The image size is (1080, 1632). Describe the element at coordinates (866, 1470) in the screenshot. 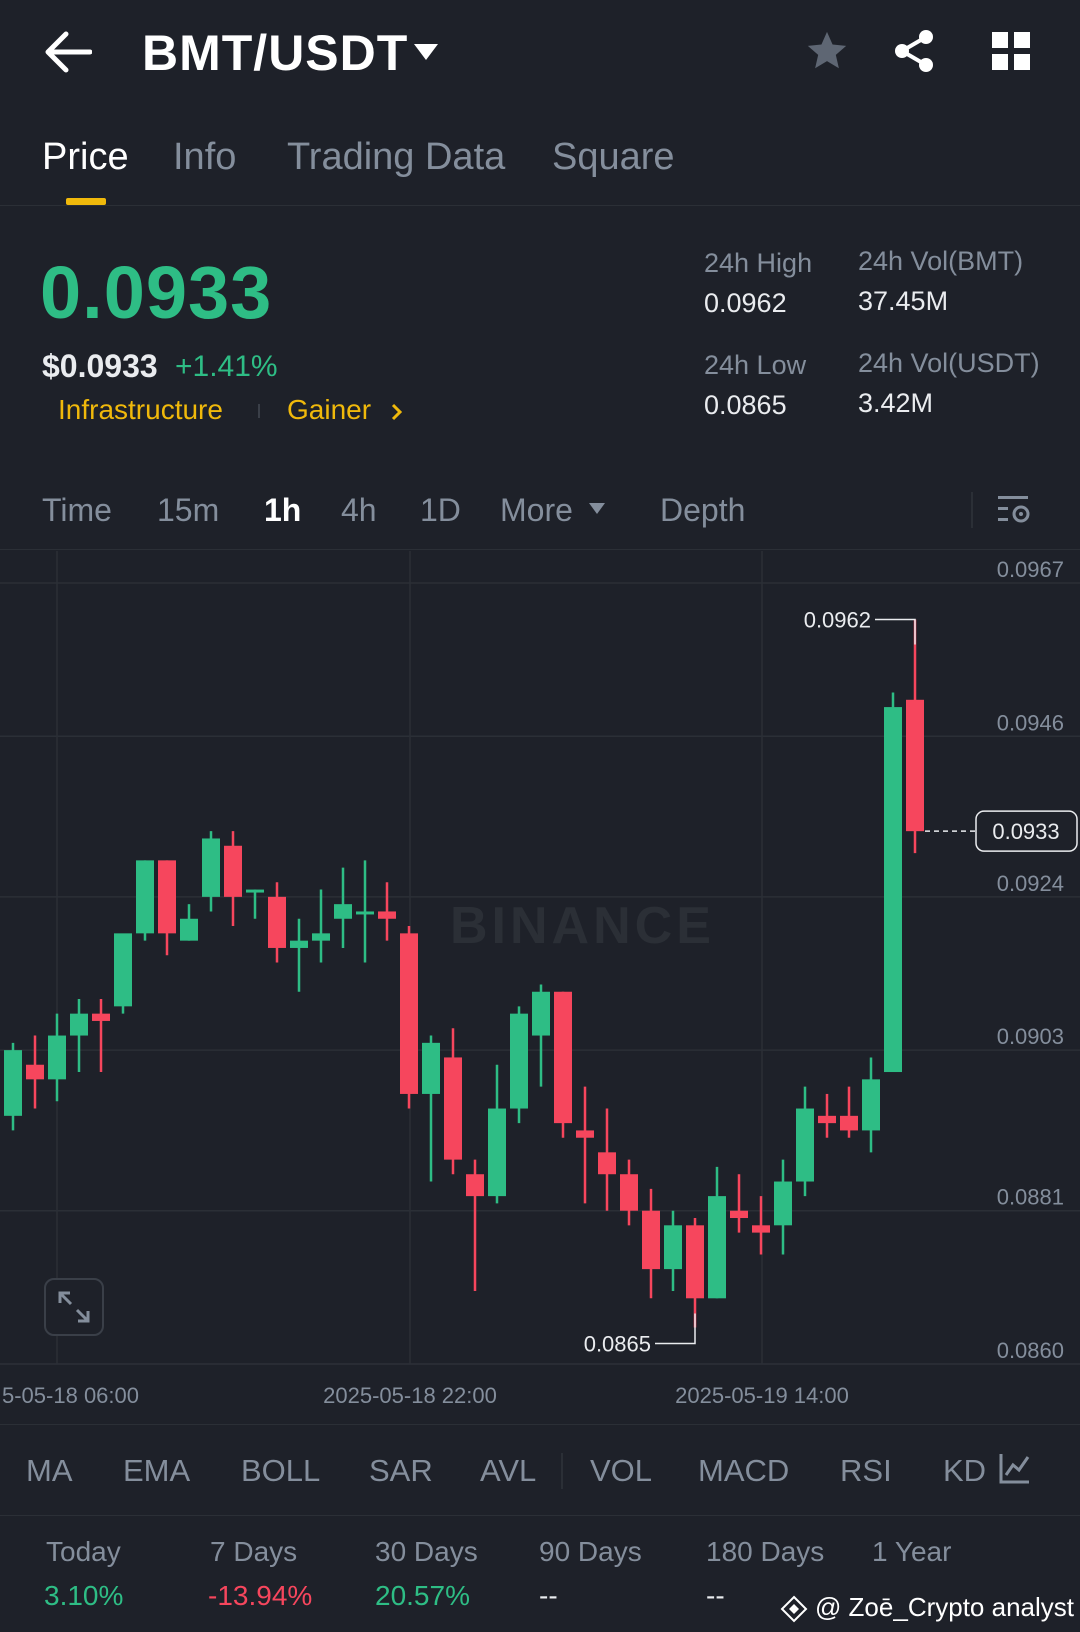

I see `ind-rsi: RSI` at that location.